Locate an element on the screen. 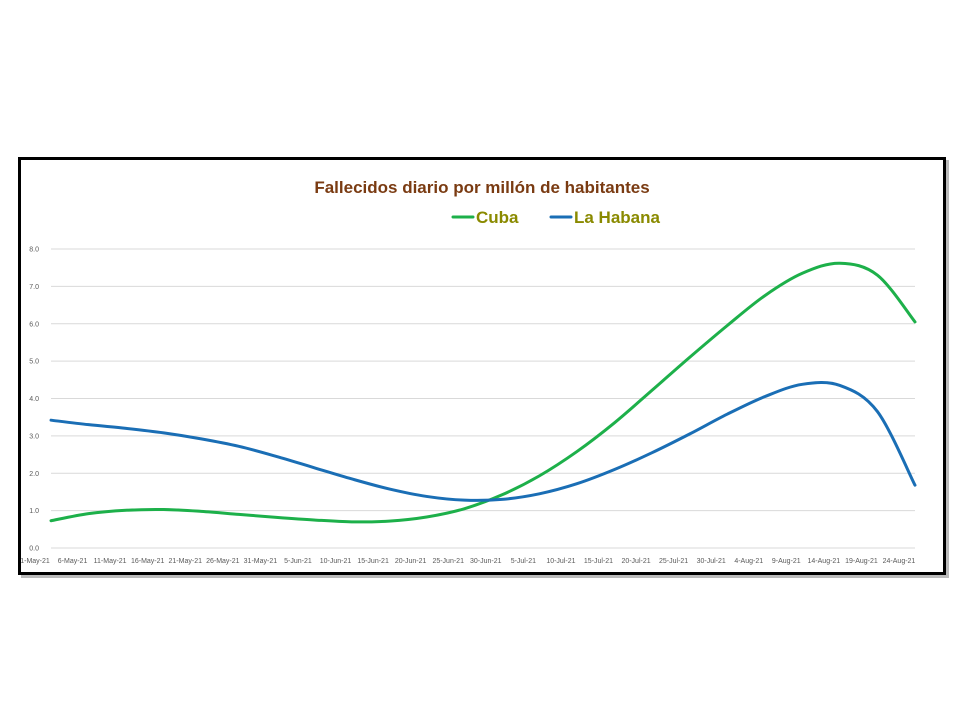 The height and width of the screenshot is (720, 960). y-tick-label: 5.0 is located at coordinates (34, 362).